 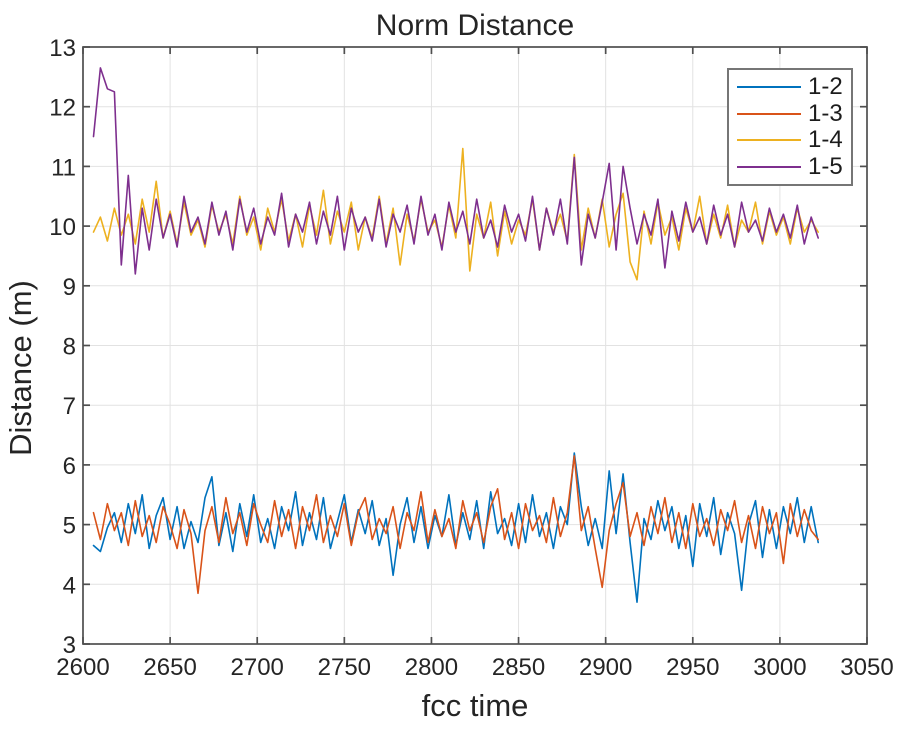 I want to click on x-tick-label: 2750, so click(x=344, y=667).